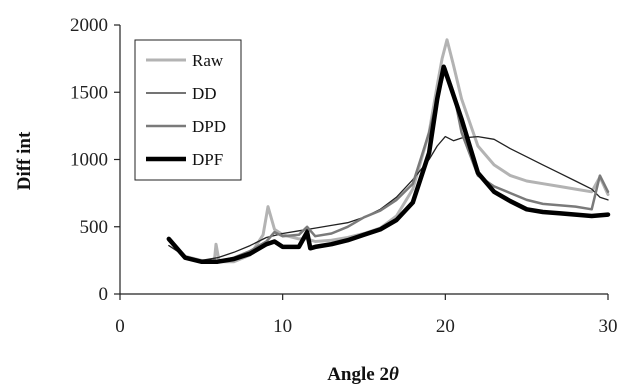 Image resolution: width=622 pixels, height=389 pixels. Describe the element at coordinates (89, 92) in the screenshot. I see `y-tick-label: 1500` at that location.